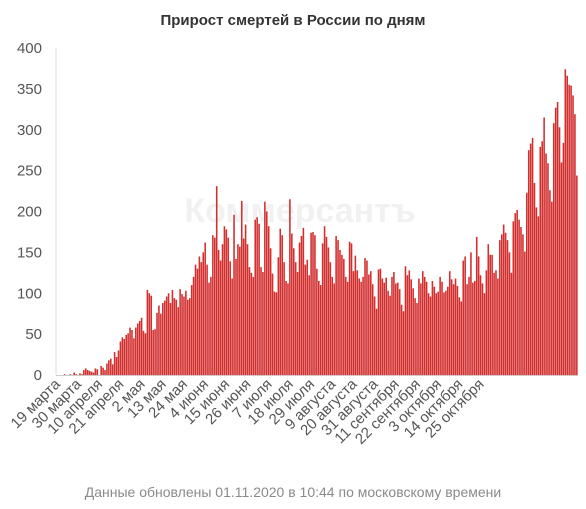  Describe the element at coordinates (293, 20) in the screenshot. I see `chart-title: Прирост смертей в России по дням` at that location.